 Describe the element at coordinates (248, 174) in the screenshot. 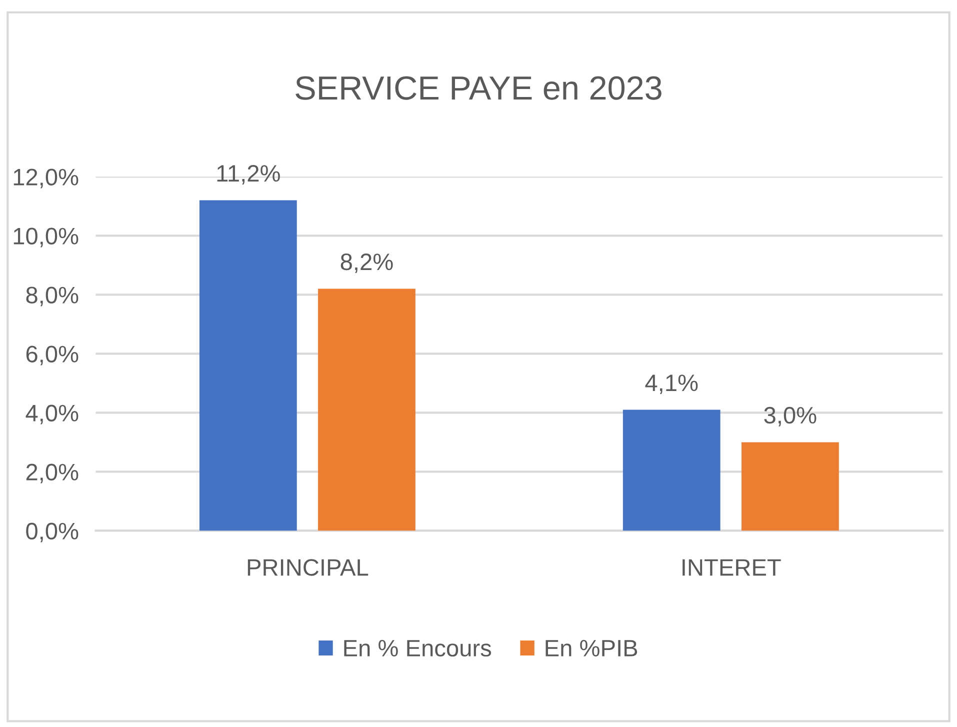

I see `data-label: 11,2%` at that location.